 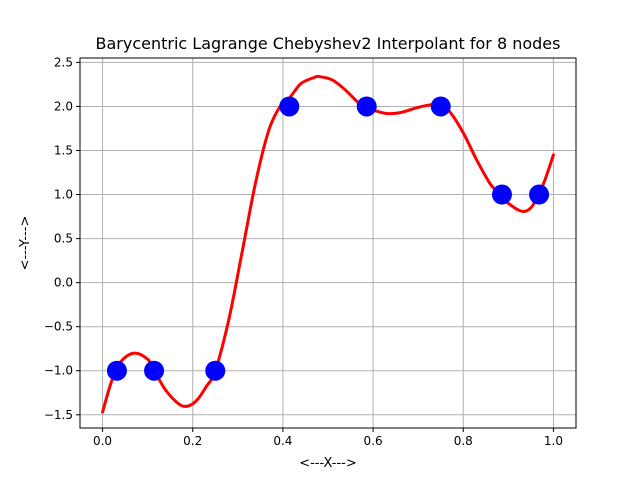 I want to click on x-axis-label: <---X--->, so click(x=328, y=463).